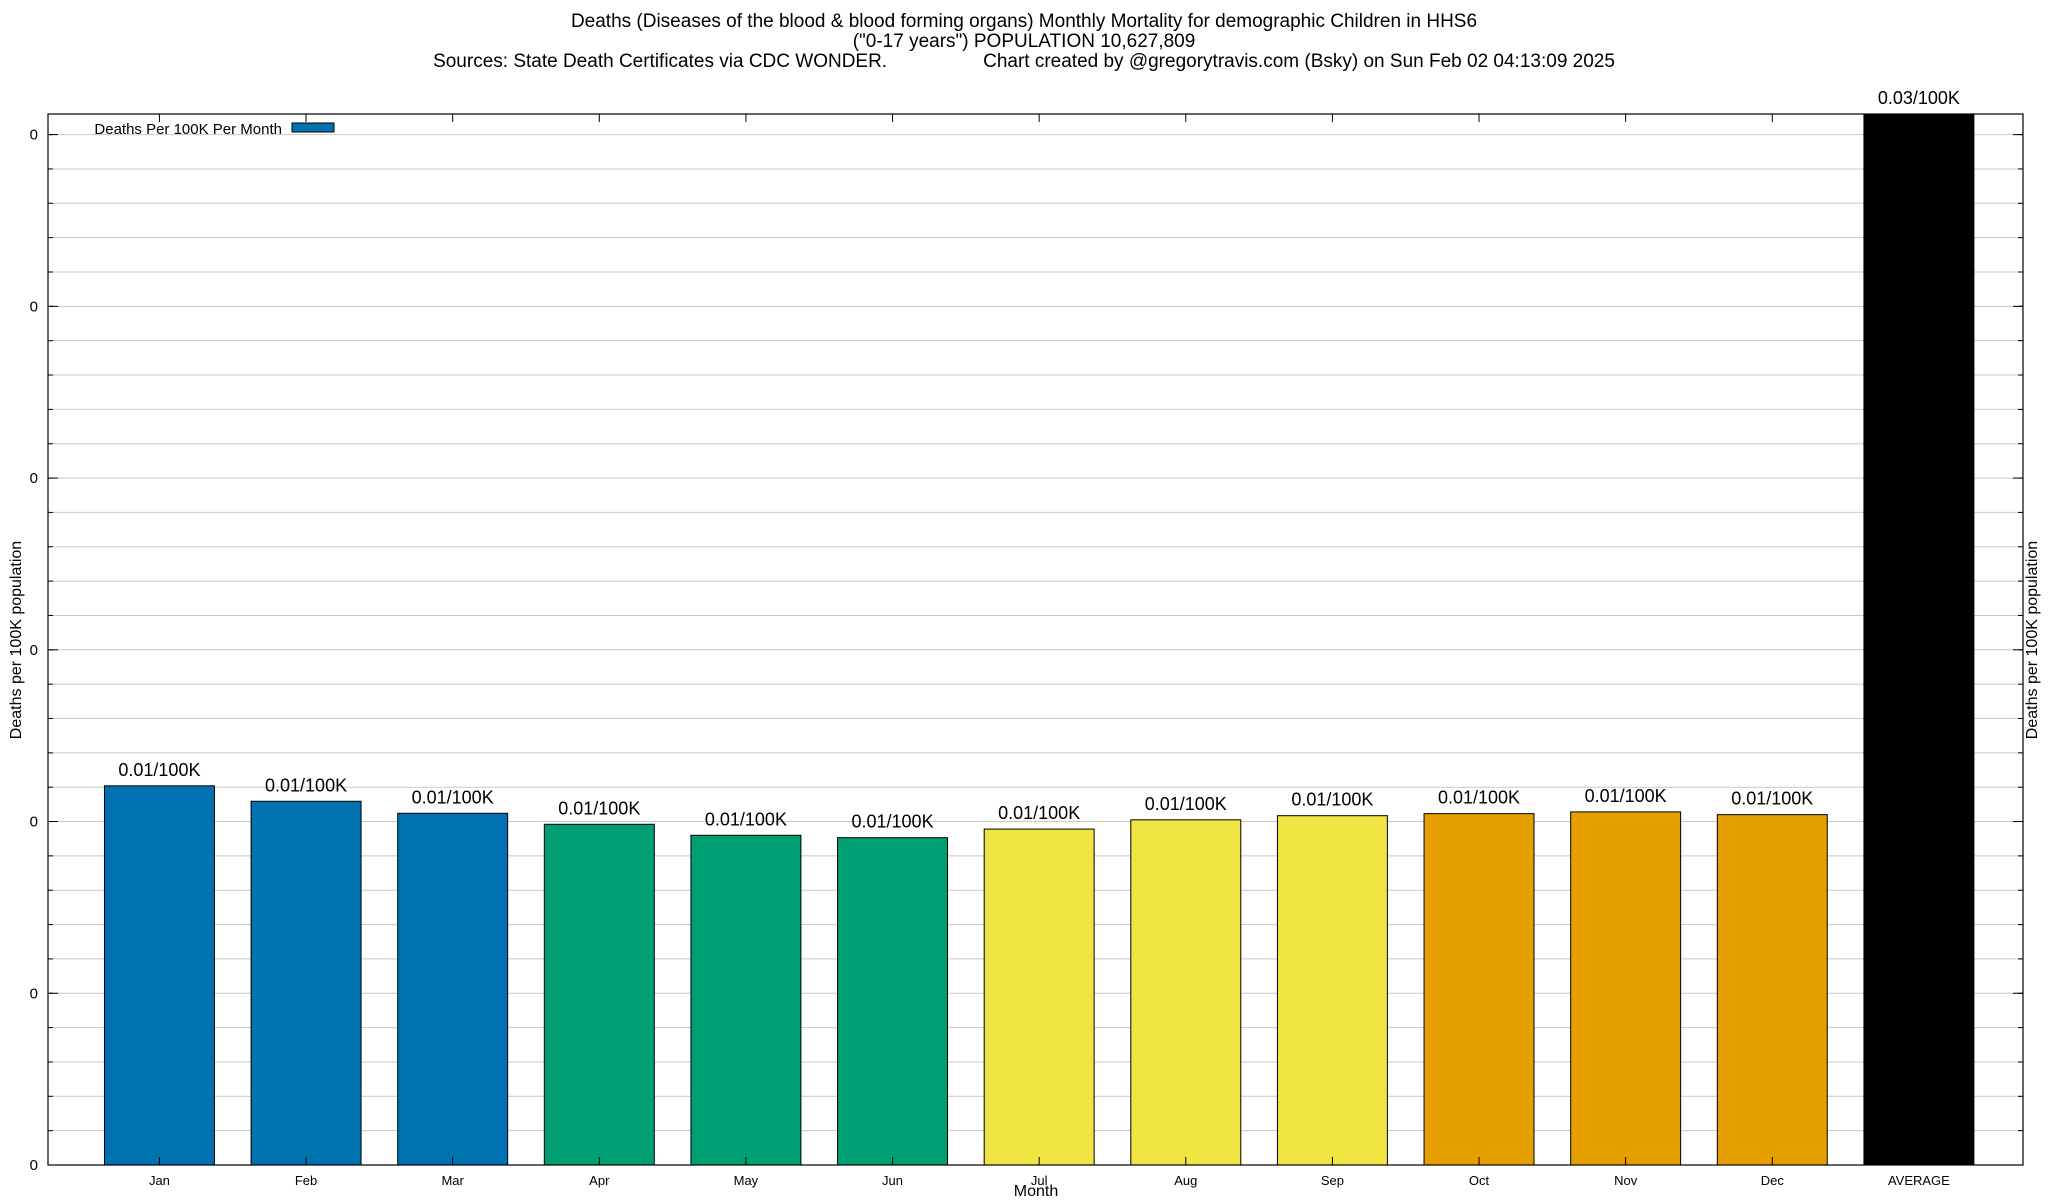  Describe the element at coordinates (1185, 1180) in the screenshot. I see `x-tick-label: Aug` at that location.